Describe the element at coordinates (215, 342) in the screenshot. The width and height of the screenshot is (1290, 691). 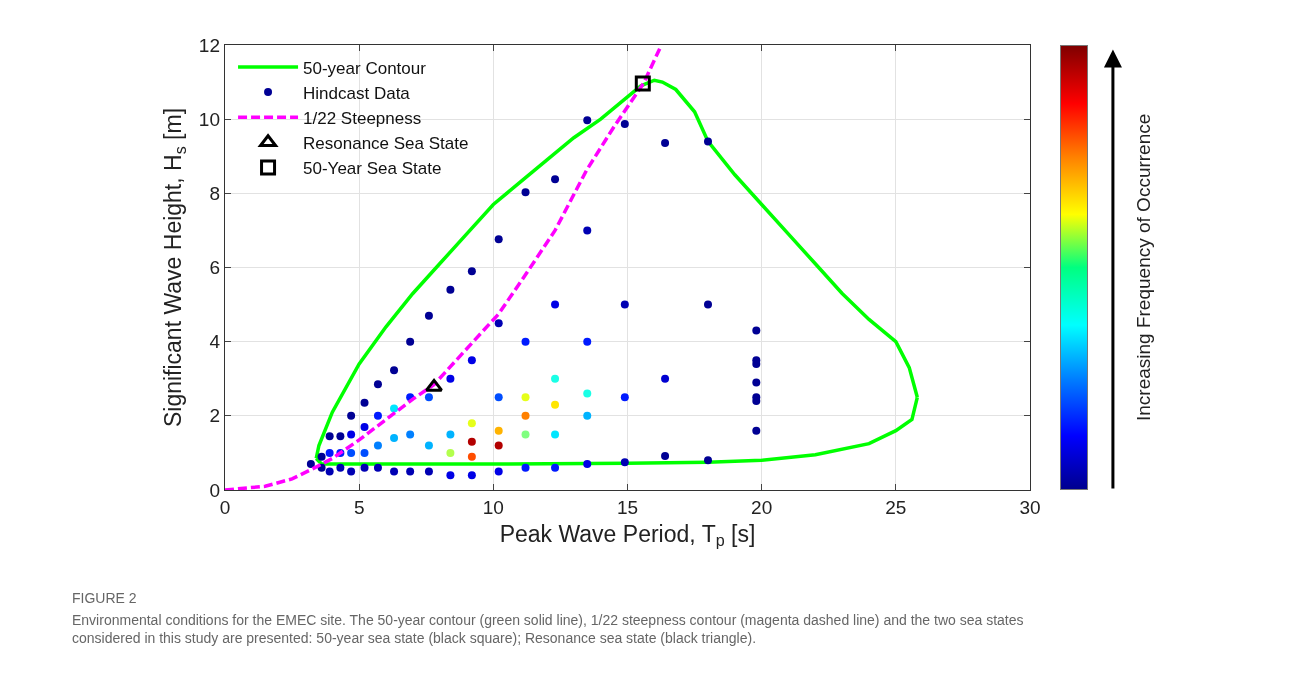
I see `y-tick-label: 4` at that location.